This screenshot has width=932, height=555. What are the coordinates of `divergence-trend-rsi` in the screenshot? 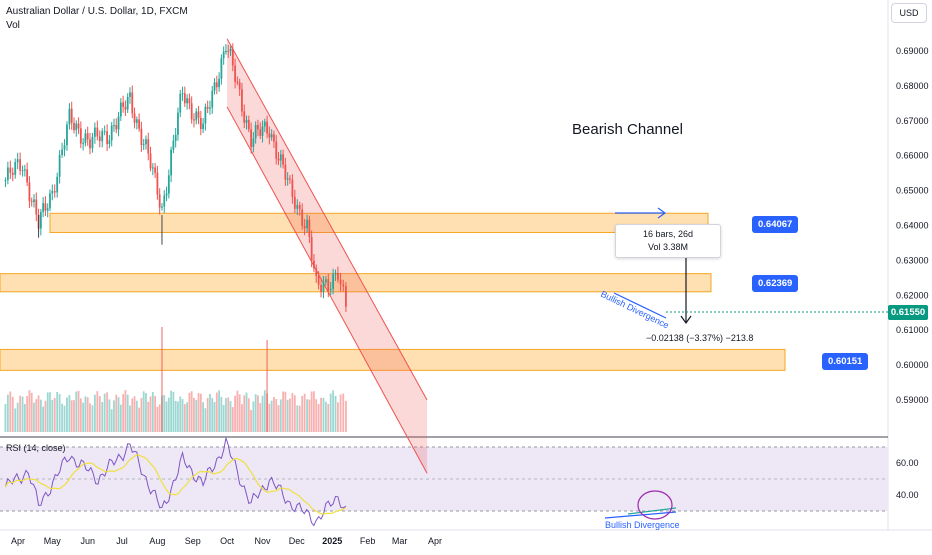 It's located at (652, 511).